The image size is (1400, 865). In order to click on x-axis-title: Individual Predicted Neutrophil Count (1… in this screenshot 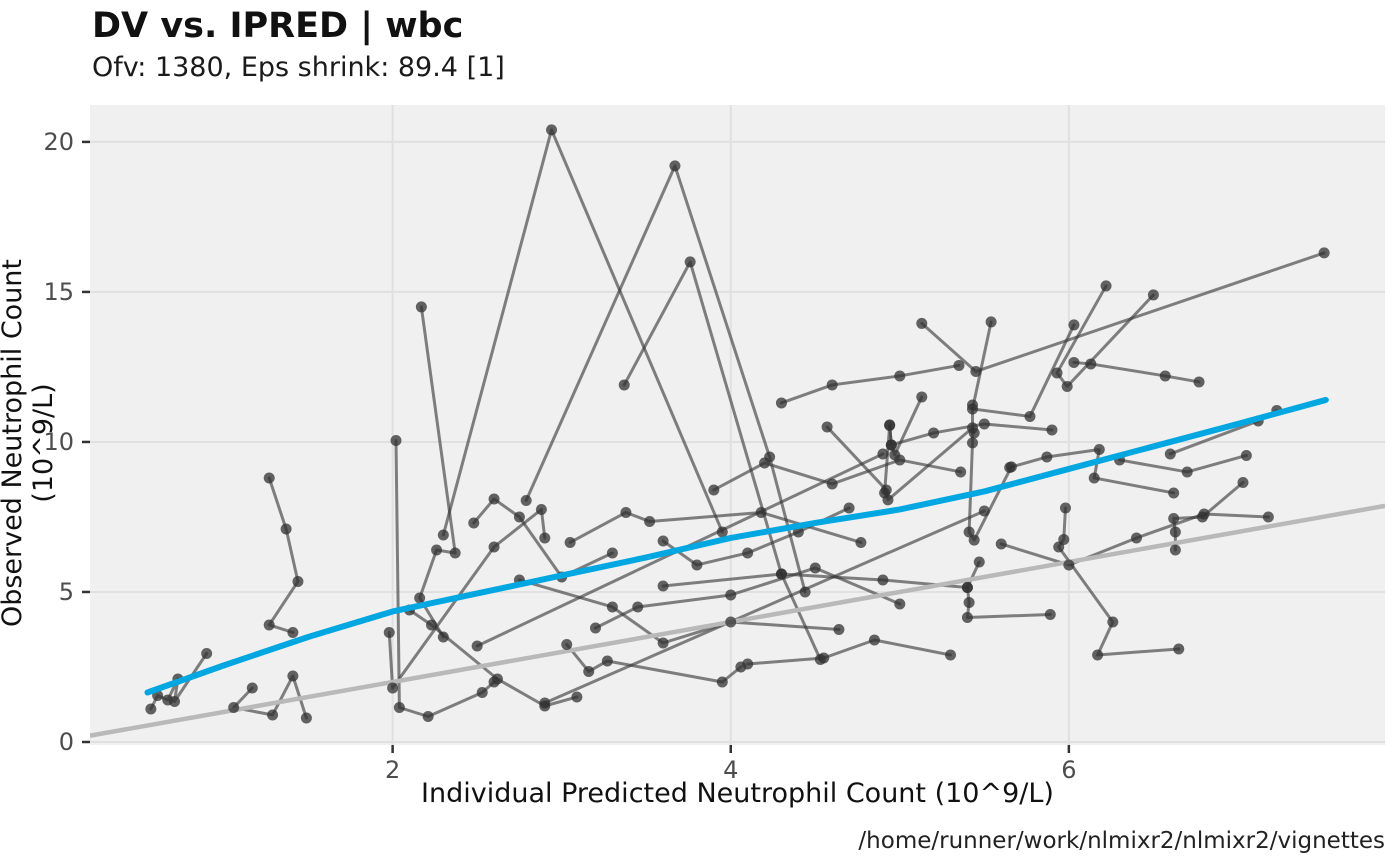, I will do `click(737, 793)`.